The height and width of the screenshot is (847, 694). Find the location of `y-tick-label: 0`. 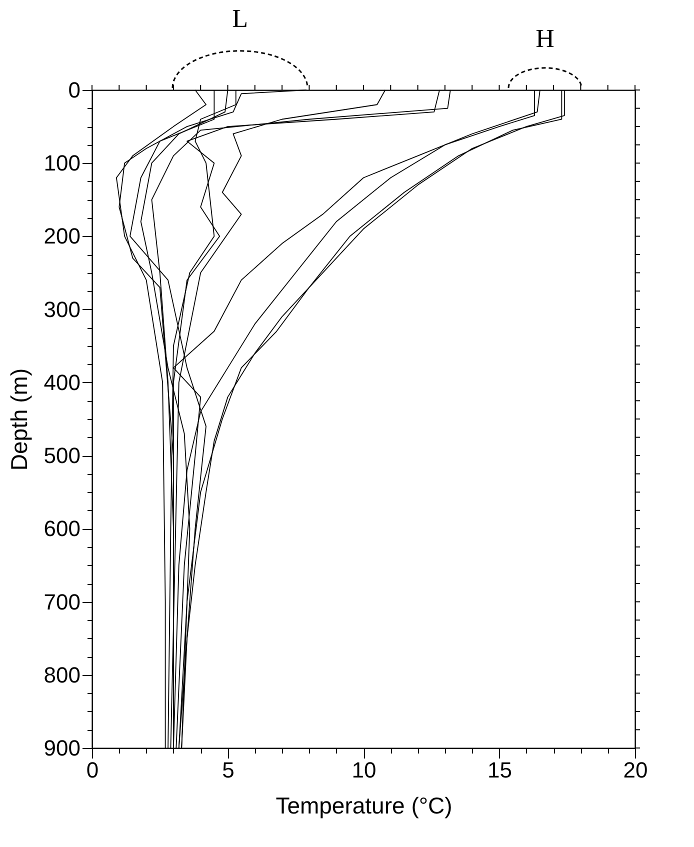

y-tick-label: 0 is located at coordinates (74, 90).